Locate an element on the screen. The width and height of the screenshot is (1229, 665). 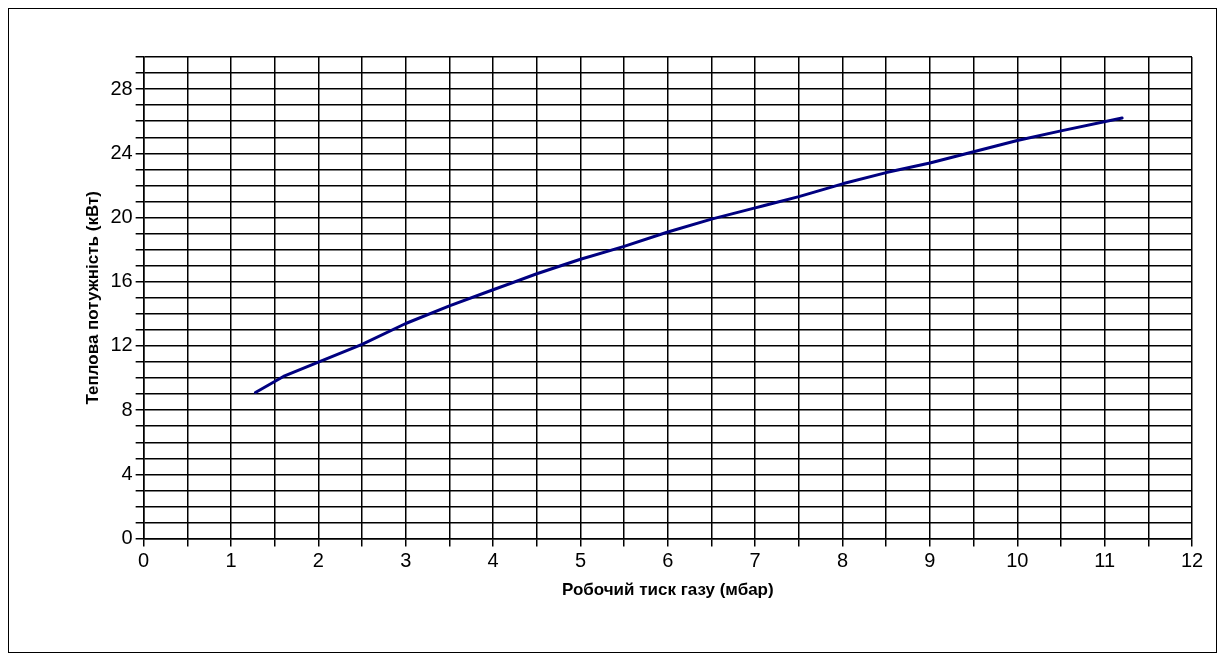
y-tick-label: 28 is located at coordinates (121, 87).